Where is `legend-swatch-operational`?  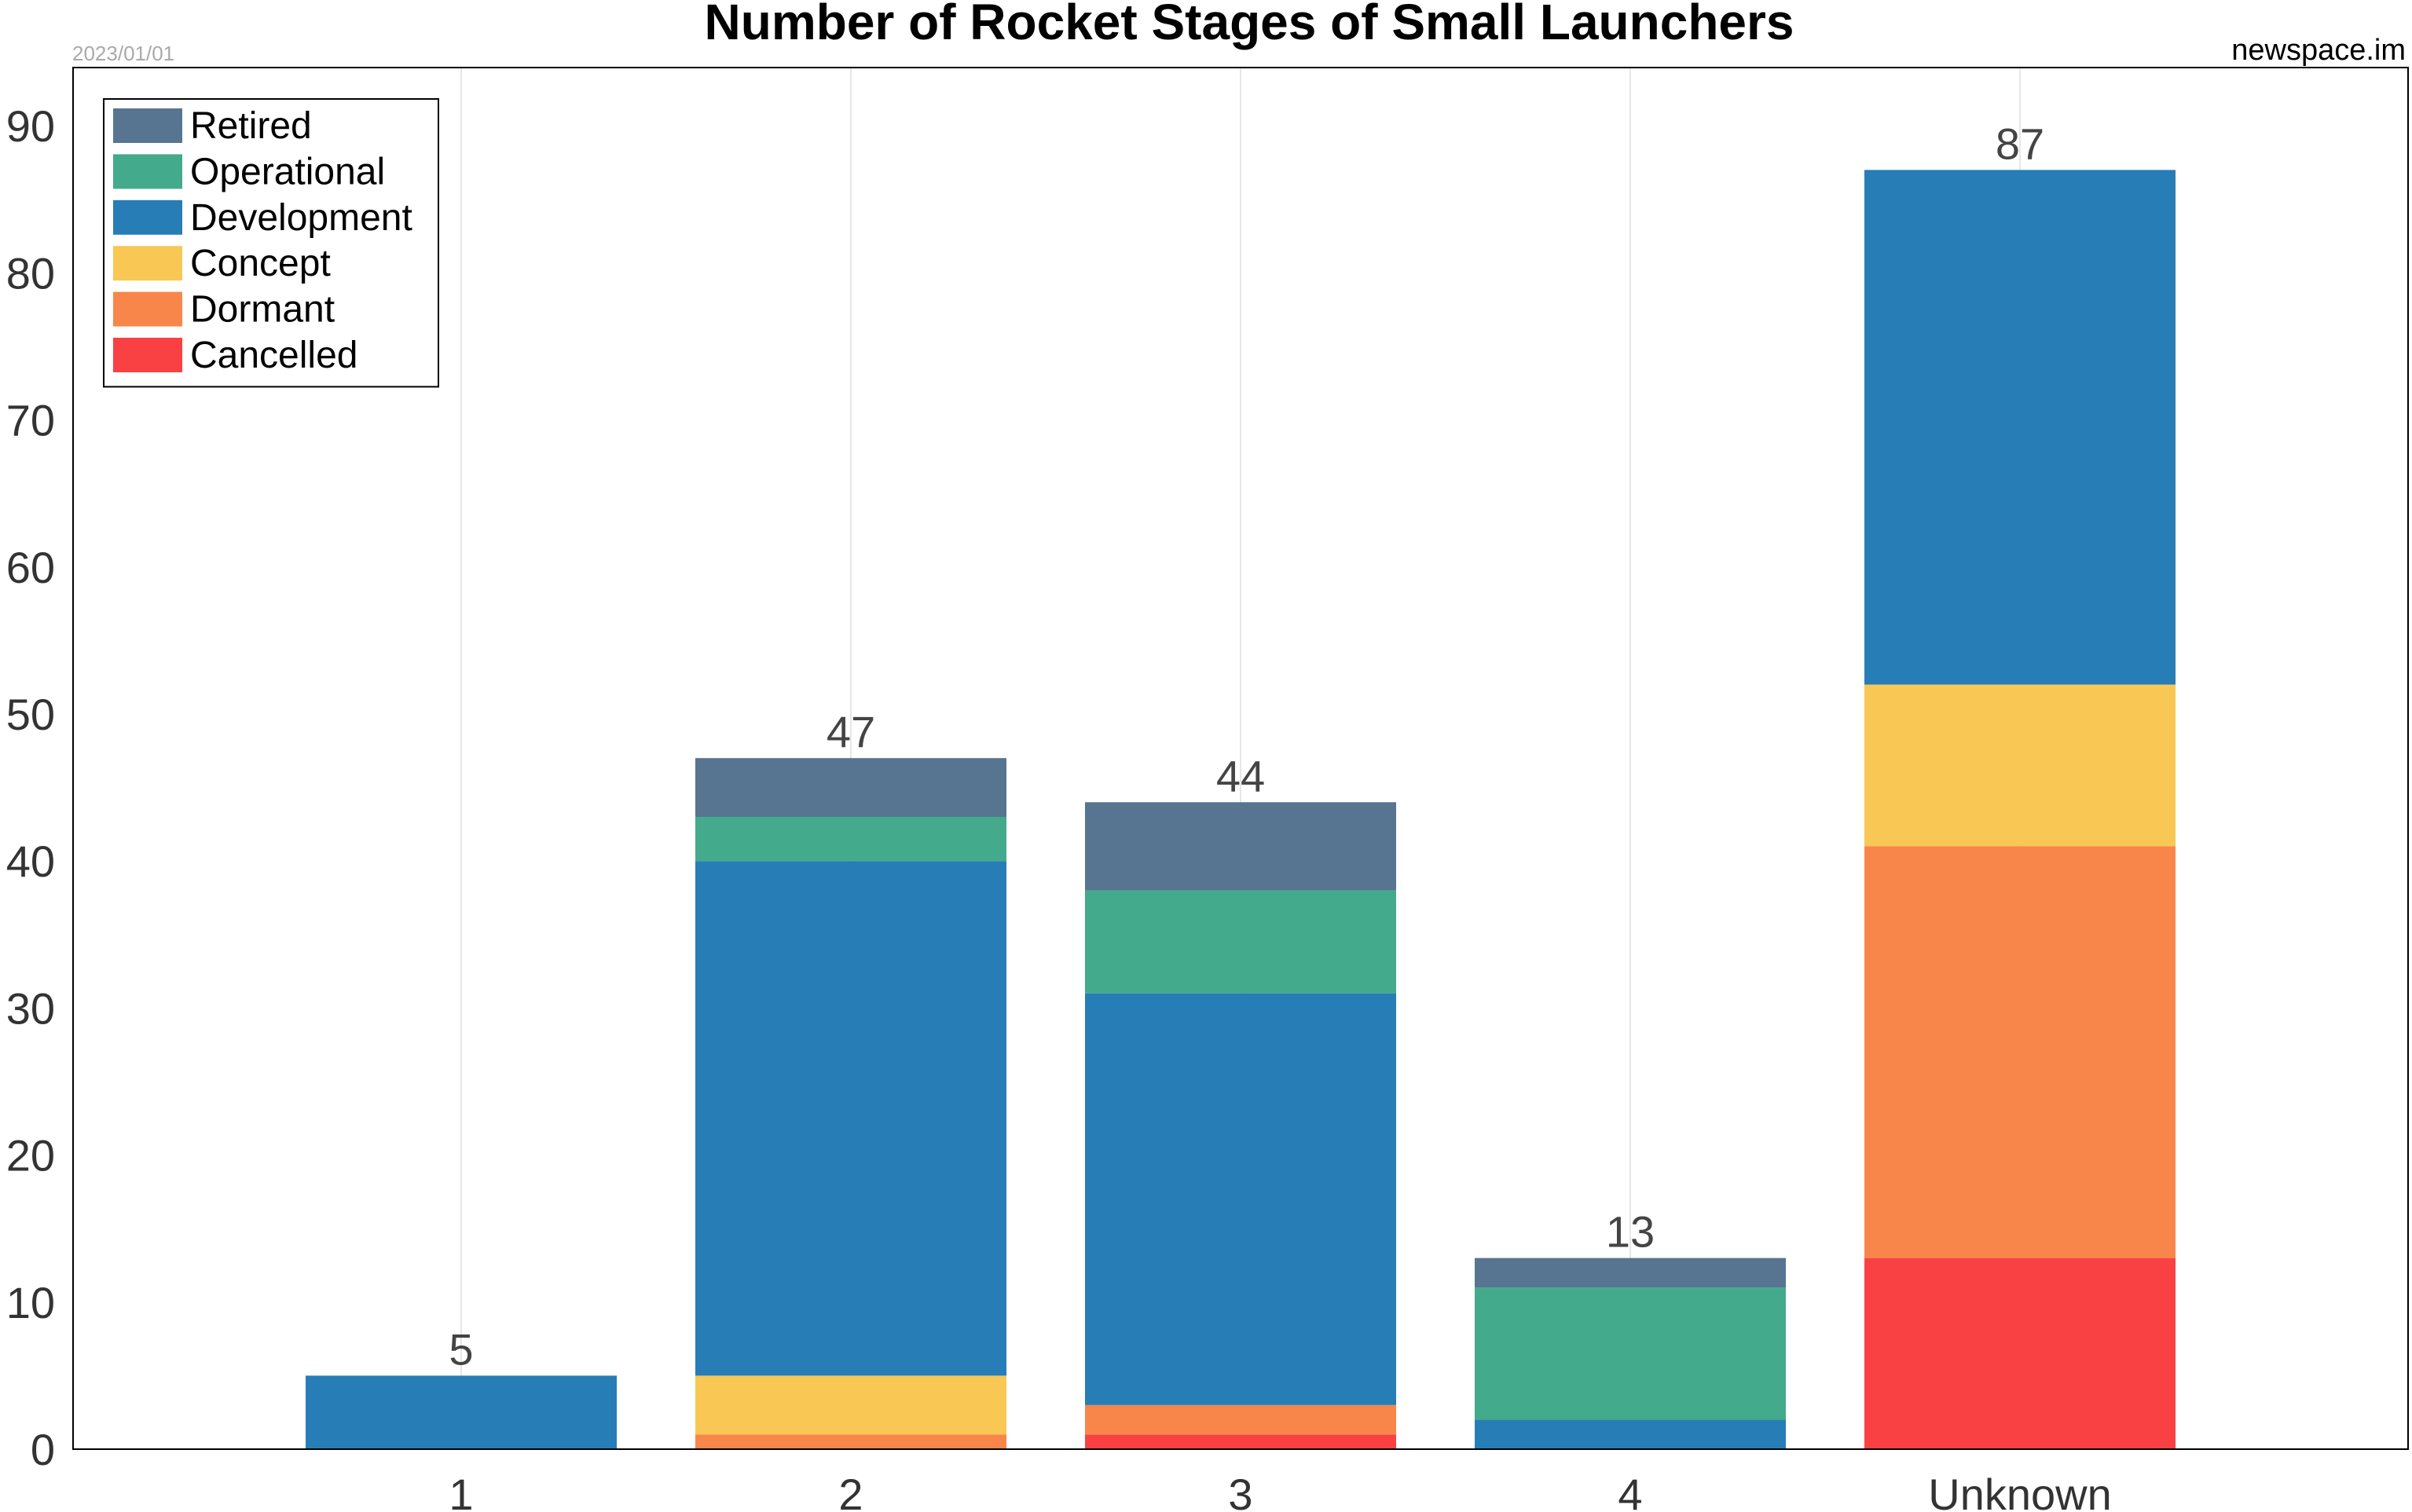
legend-swatch-operational is located at coordinates (147, 171).